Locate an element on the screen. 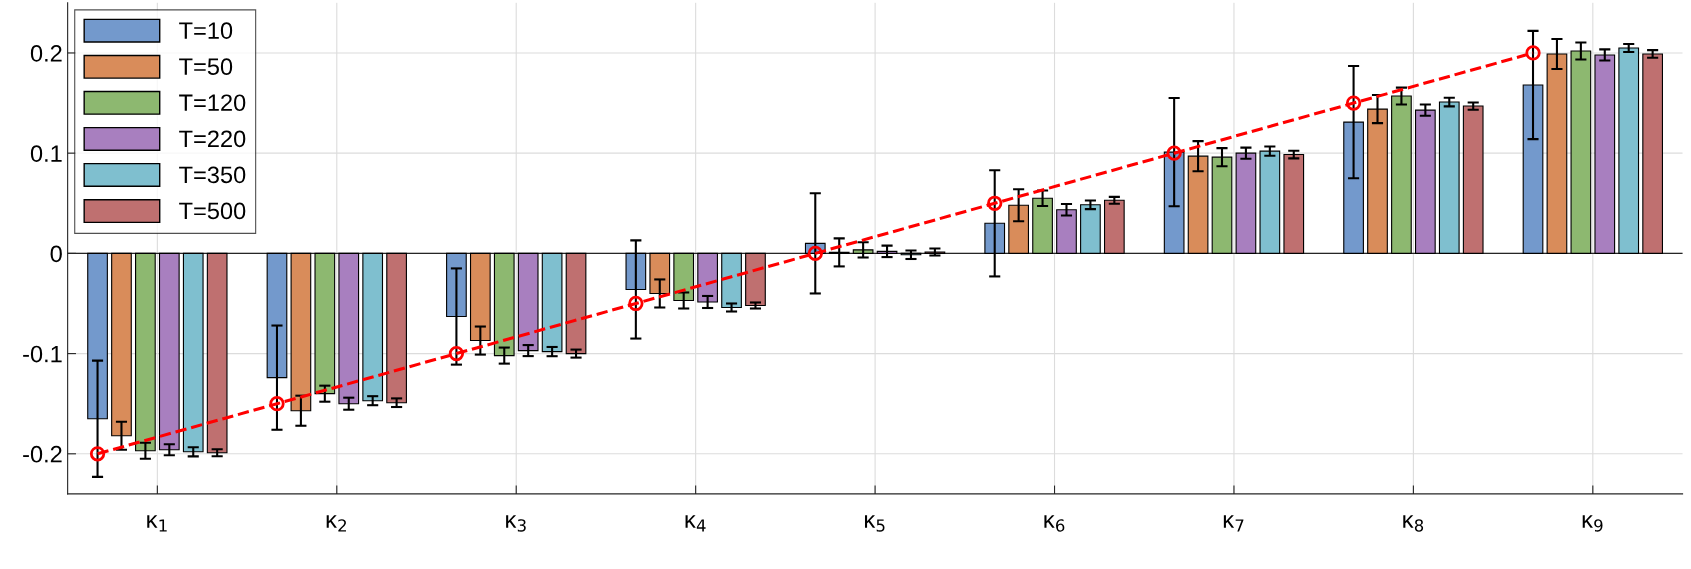 The width and height of the screenshot is (1691, 569). y-tick-label: 0 is located at coordinates (56, 254).